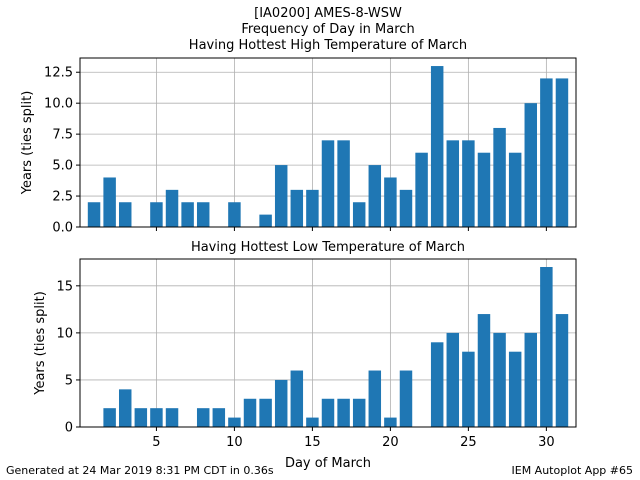  What do you see at coordinates (156, 442) in the screenshot?
I see `x-tick-label: 5` at bounding box center [156, 442].